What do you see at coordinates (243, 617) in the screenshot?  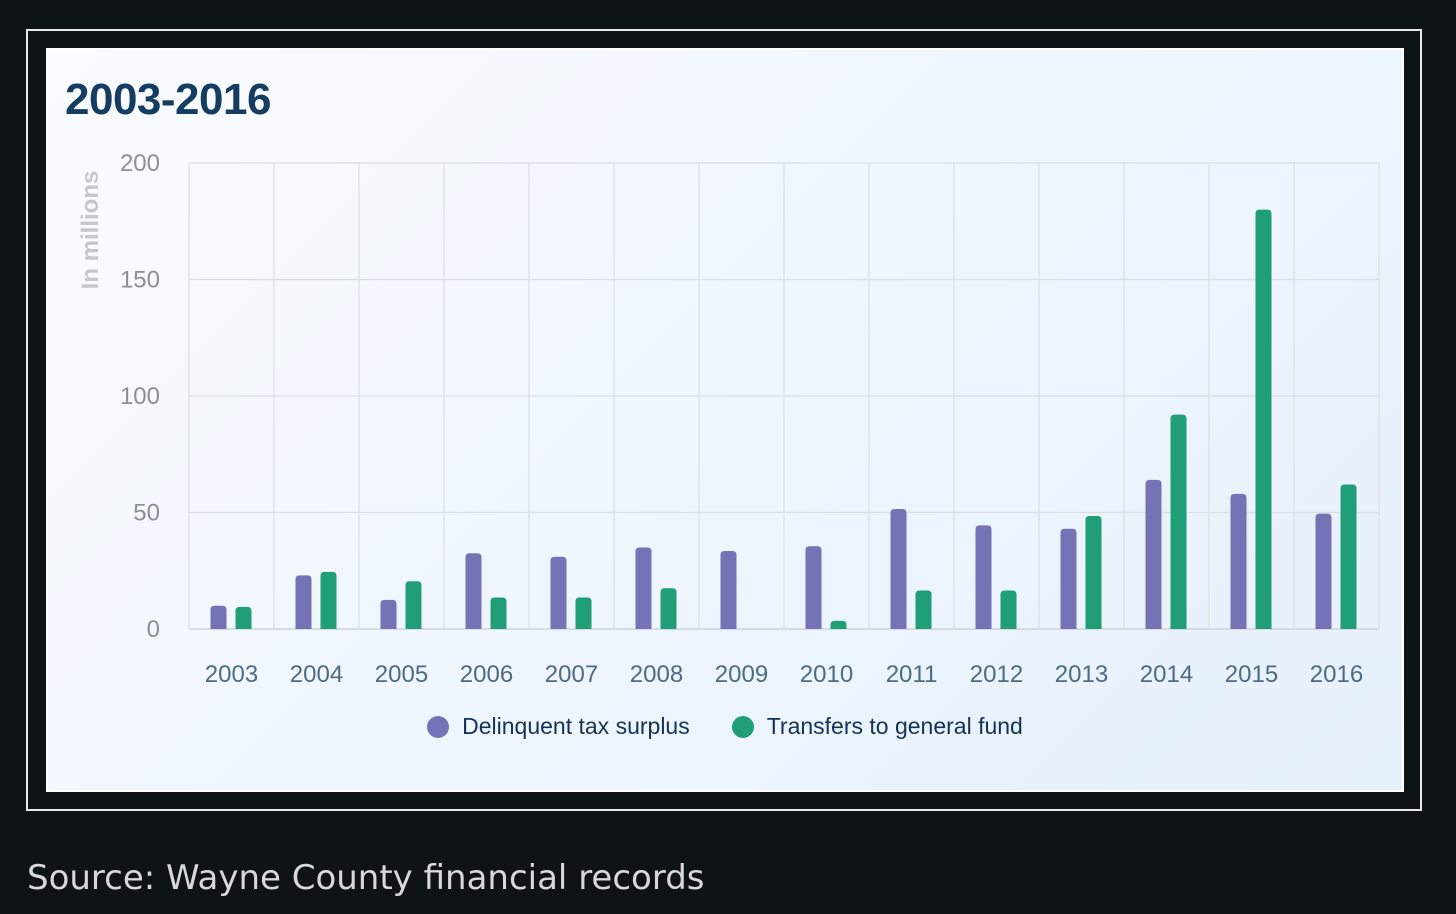 I see `bar-transfers-2003` at bounding box center [243, 617].